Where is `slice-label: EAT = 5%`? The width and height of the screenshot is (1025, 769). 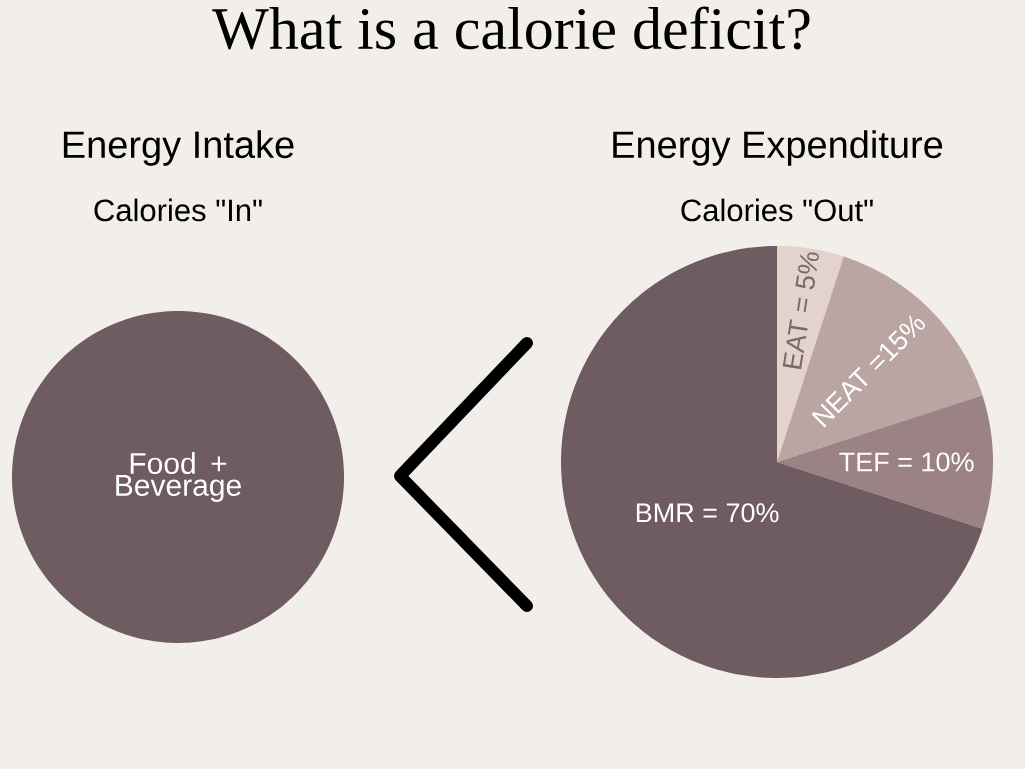
slice-label: EAT = 5% is located at coordinates (800, 311).